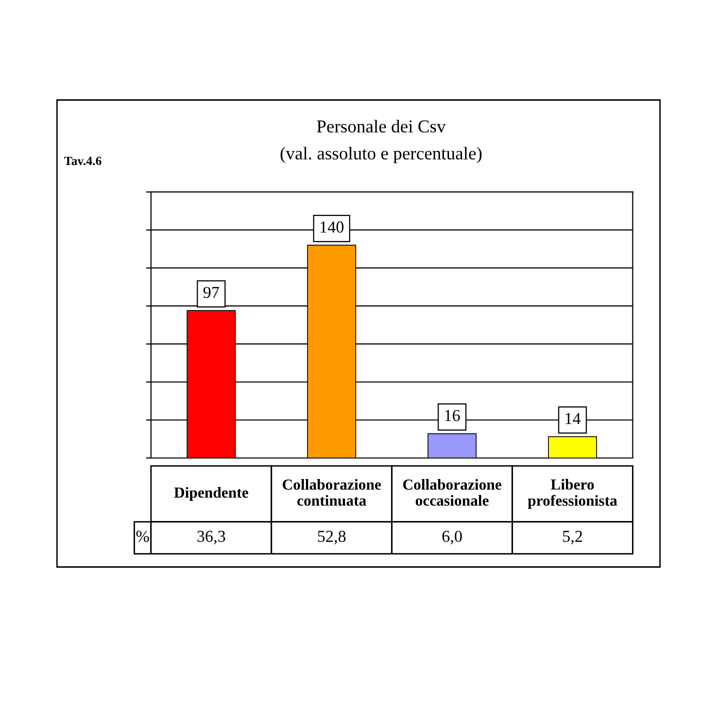 The width and height of the screenshot is (719, 719). What do you see at coordinates (452, 416) in the screenshot?
I see `data-label: 16` at bounding box center [452, 416].